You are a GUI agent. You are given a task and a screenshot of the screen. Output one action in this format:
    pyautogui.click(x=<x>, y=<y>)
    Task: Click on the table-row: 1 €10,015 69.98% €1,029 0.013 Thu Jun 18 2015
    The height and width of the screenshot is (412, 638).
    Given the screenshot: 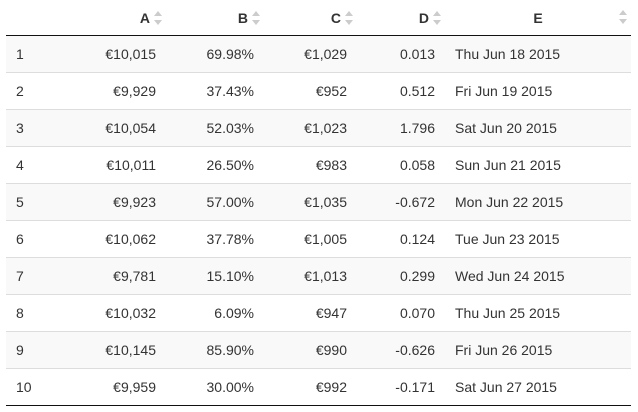 What is the action you would take?
    pyautogui.click(x=318, y=54)
    